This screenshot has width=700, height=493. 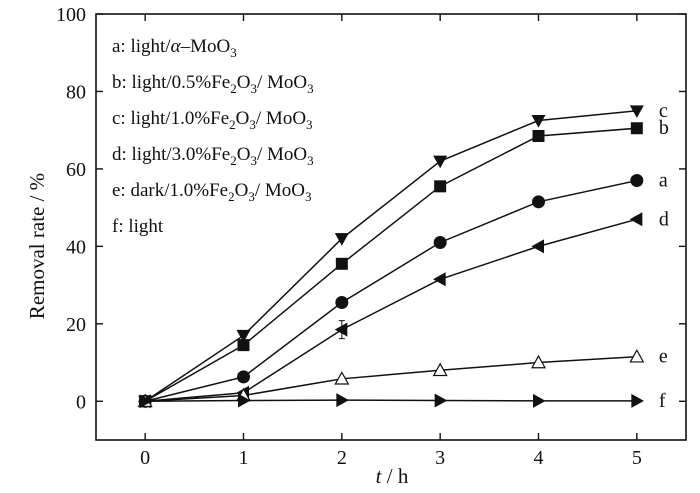 I want to click on legend-text: b: light/0.5%Fe, so click(x=171, y=82).